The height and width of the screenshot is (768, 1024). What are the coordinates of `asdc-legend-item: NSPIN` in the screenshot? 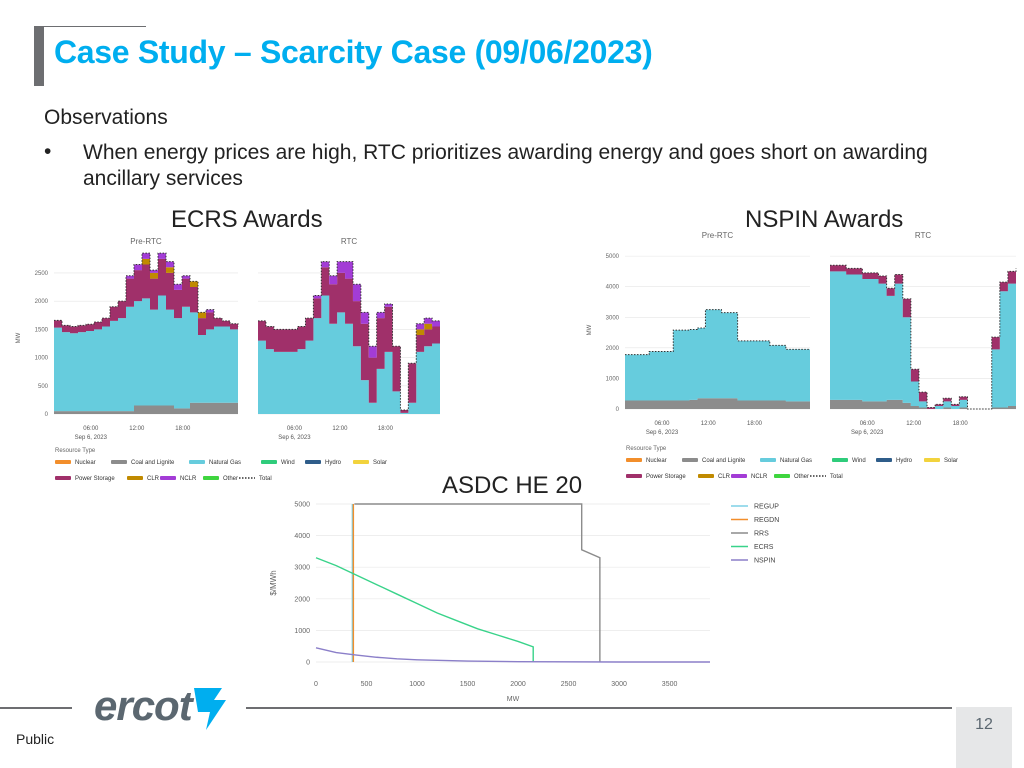 It's located at (753, 561).